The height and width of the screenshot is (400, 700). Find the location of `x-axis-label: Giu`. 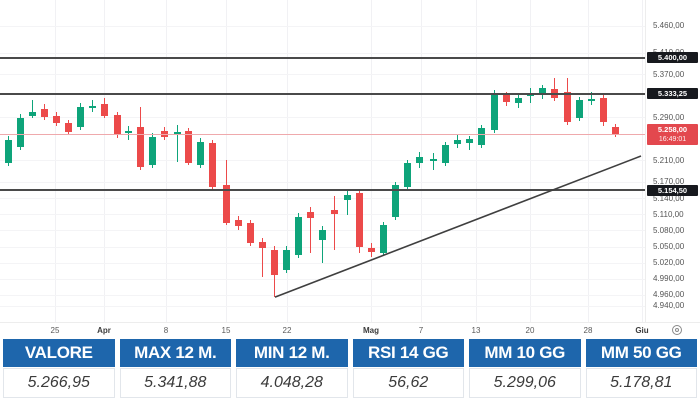

x-axis-label: Giu is located at coordinates (642, 330).